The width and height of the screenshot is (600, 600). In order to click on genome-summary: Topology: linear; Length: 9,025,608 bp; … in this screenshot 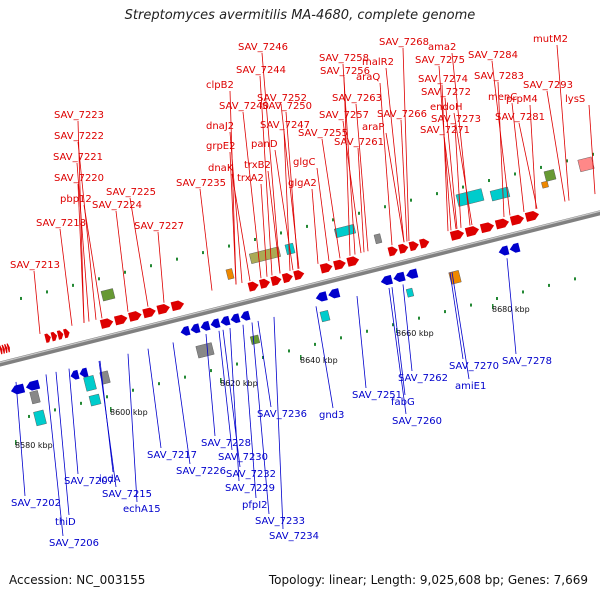, I will do `click(428, 580)`.